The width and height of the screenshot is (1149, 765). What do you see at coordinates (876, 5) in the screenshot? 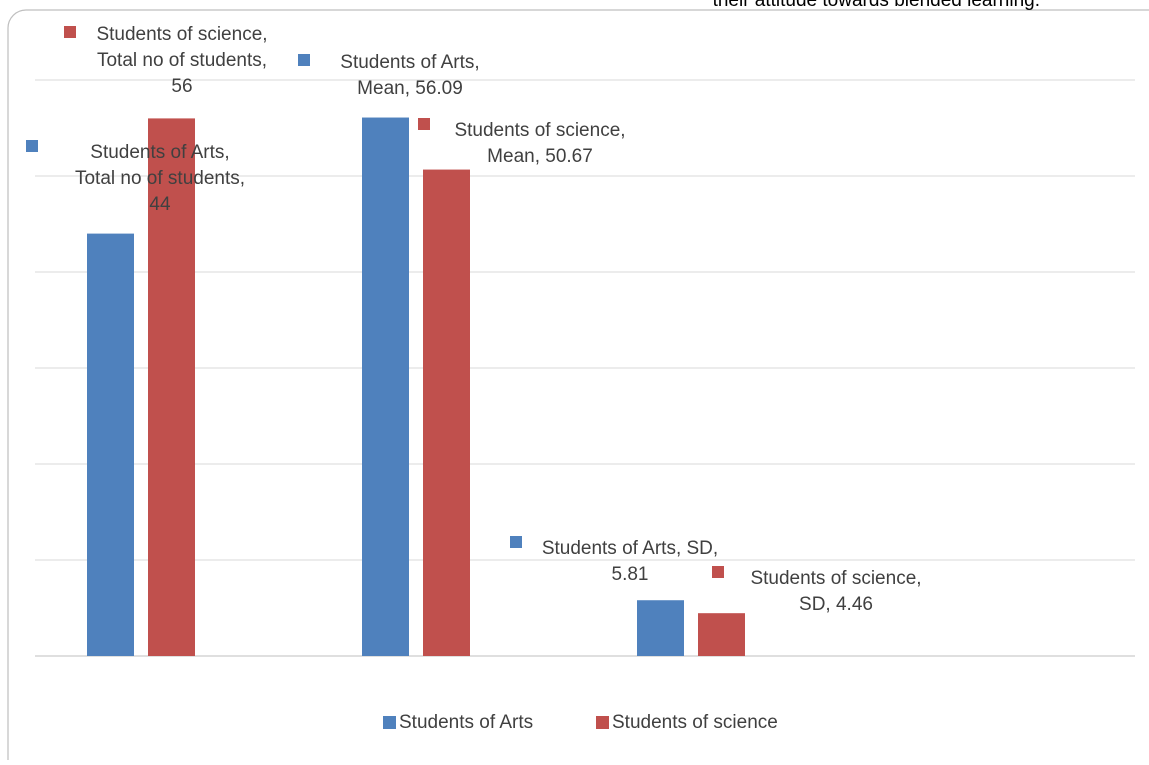
I see `caption-fragment: their attitude towards blended learning.` at bounding box center [876, 5].